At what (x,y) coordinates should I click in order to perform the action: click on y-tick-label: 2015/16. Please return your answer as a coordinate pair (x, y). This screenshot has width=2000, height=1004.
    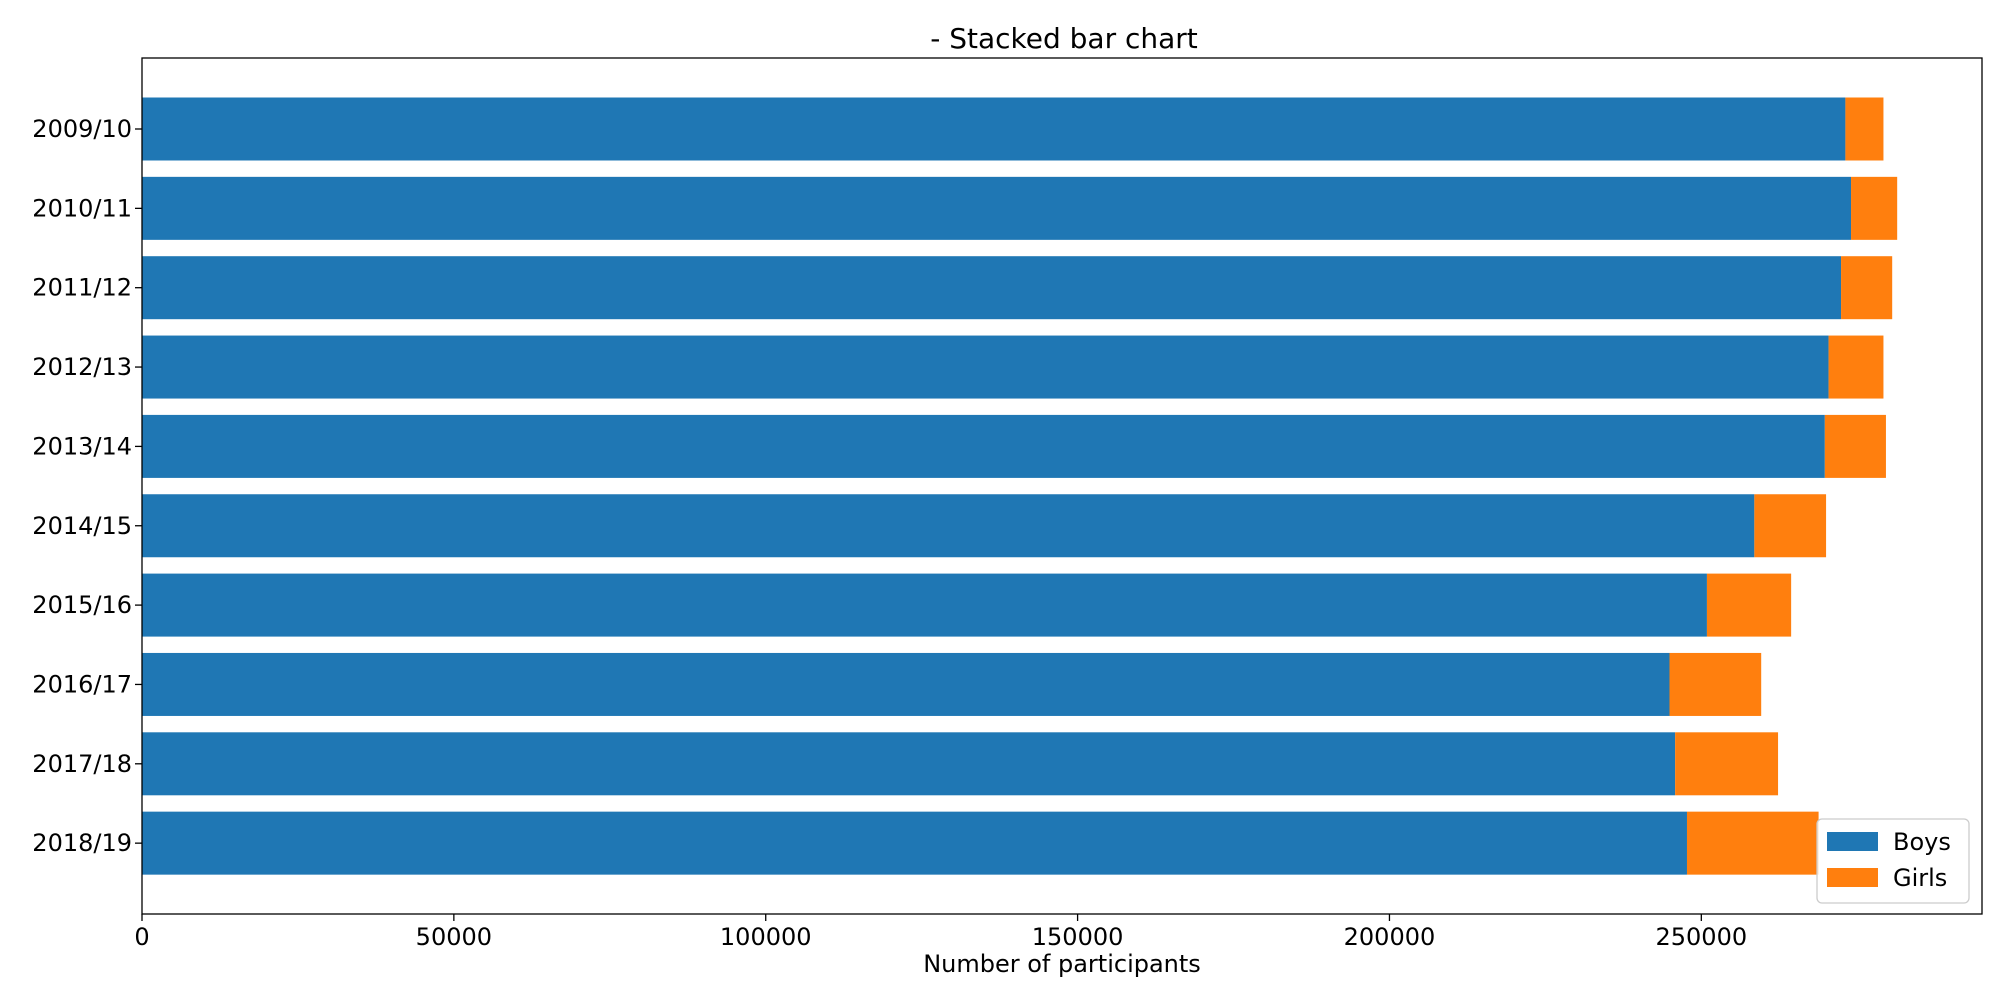
    Looking at the image, I should click on (82, 605).